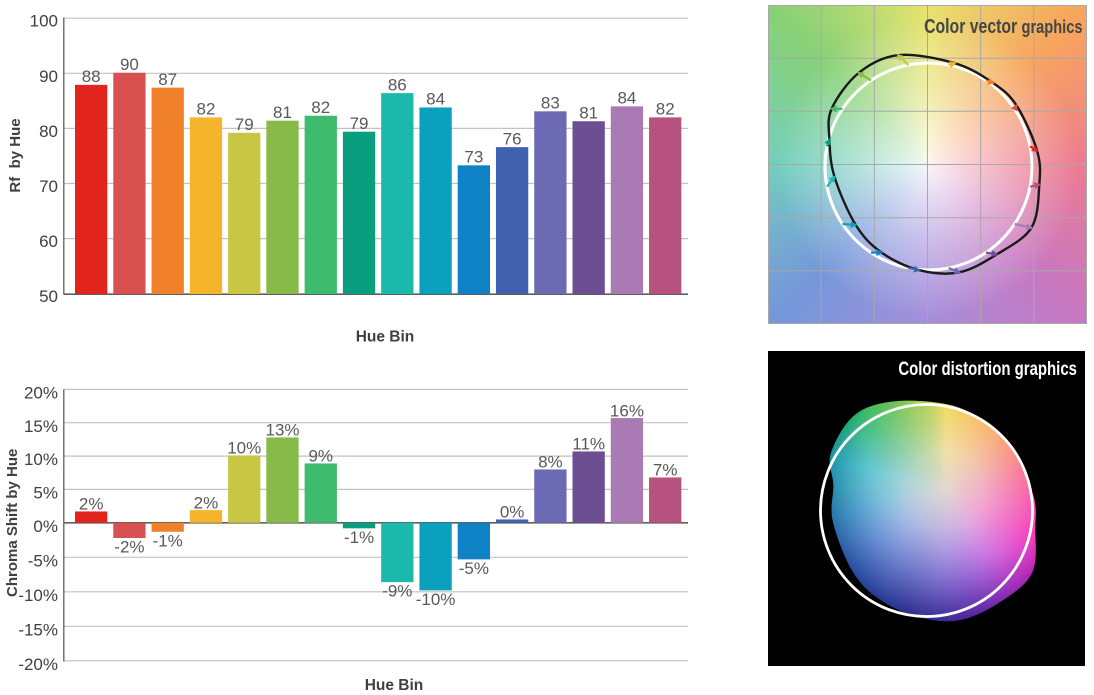 This screenshot has height=695, width=1094. What do you see at coordinates (48, 186) in the screenshot?
I see `svg-text: 70` at bounding box center [48, 186].